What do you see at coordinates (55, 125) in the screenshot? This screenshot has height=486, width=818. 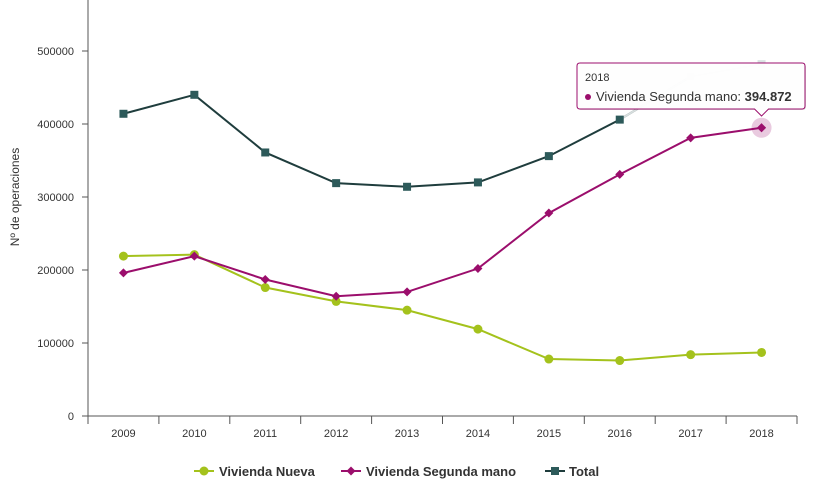 I see `y-tick-label: 400000` at bounding box center [55, 125].